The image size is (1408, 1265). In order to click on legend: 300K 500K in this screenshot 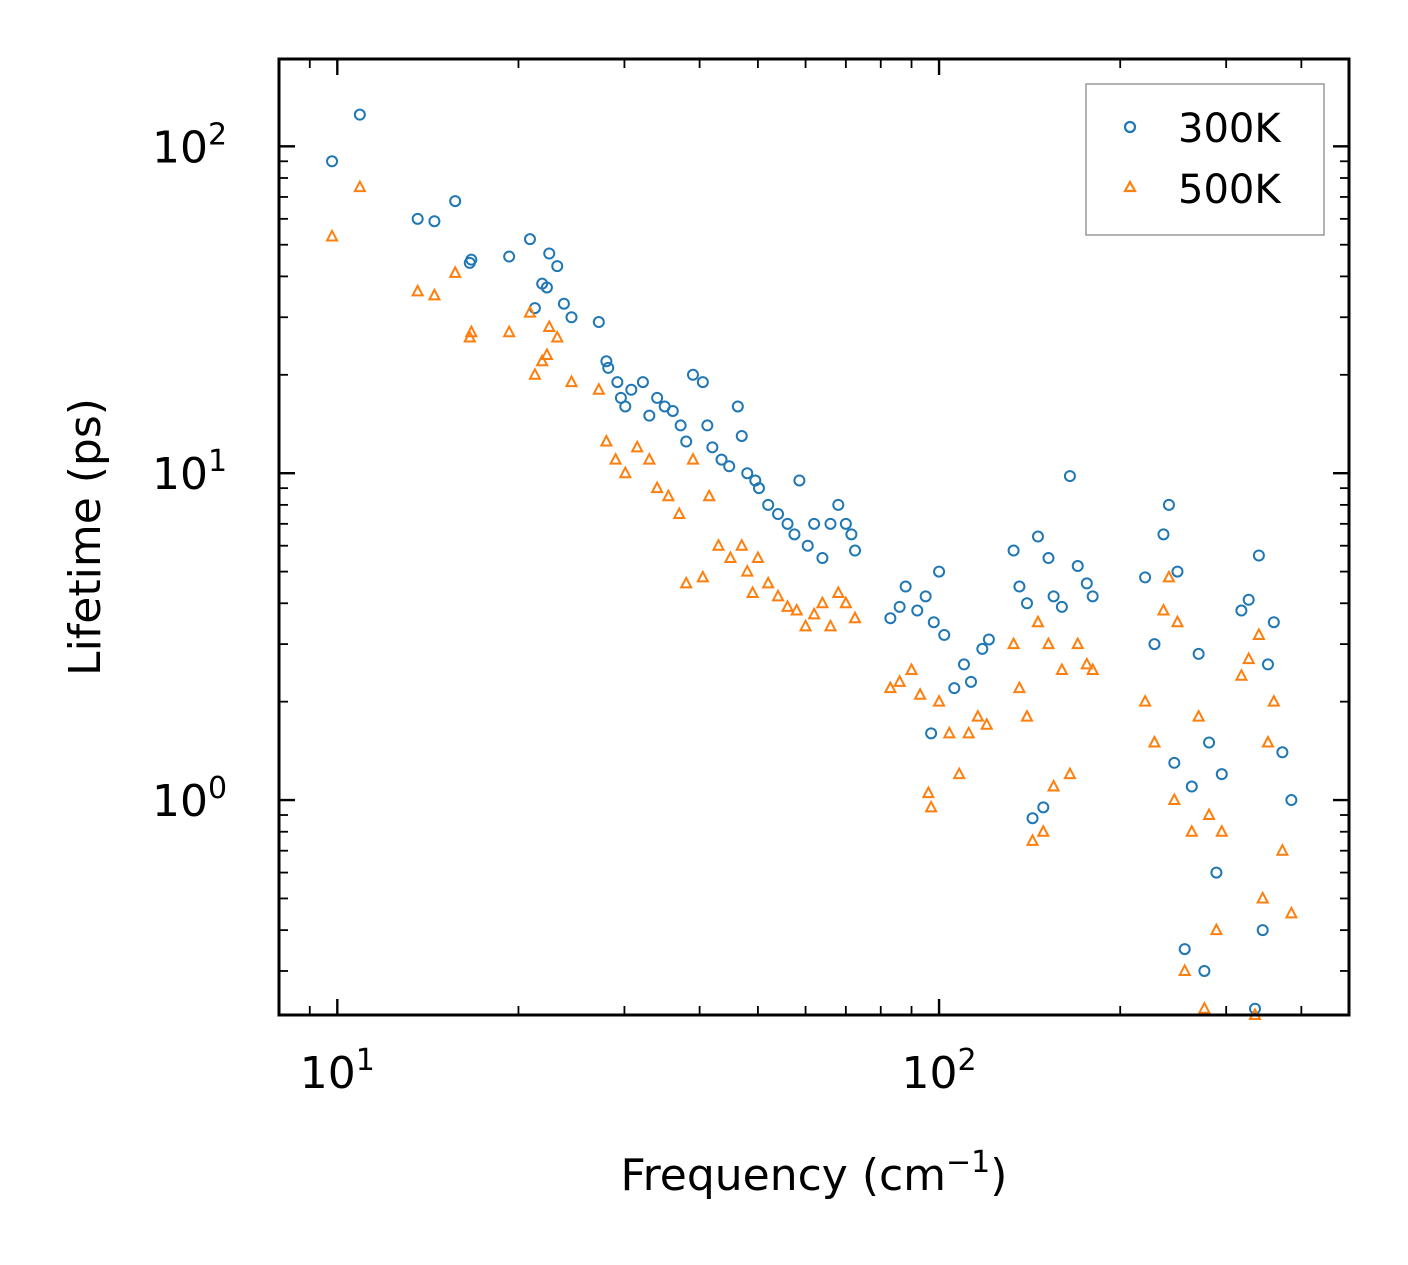, I will do `click(1205, 159)`.